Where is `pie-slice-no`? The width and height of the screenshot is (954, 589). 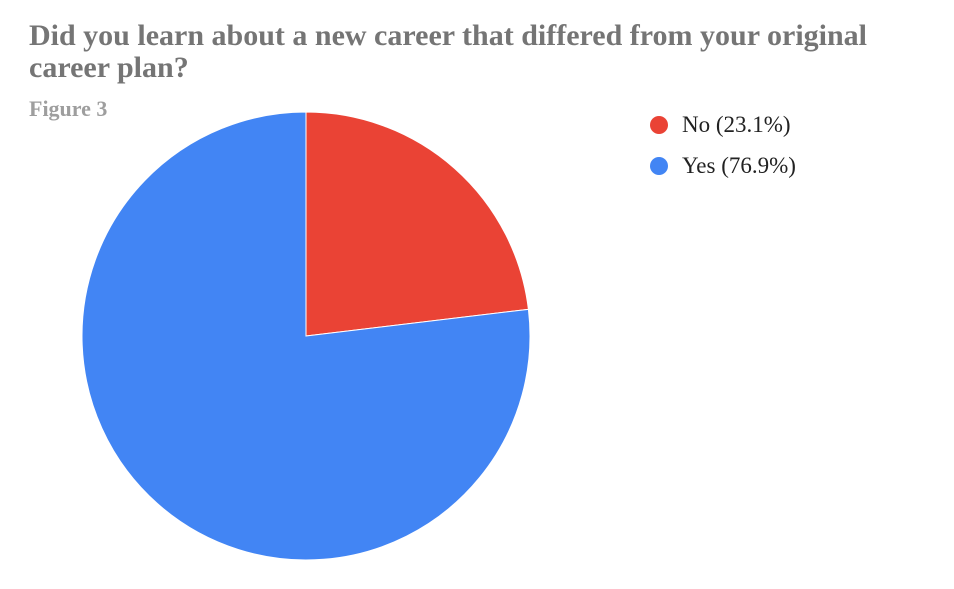 pie-slice-no is located at coordinates (417, 224).